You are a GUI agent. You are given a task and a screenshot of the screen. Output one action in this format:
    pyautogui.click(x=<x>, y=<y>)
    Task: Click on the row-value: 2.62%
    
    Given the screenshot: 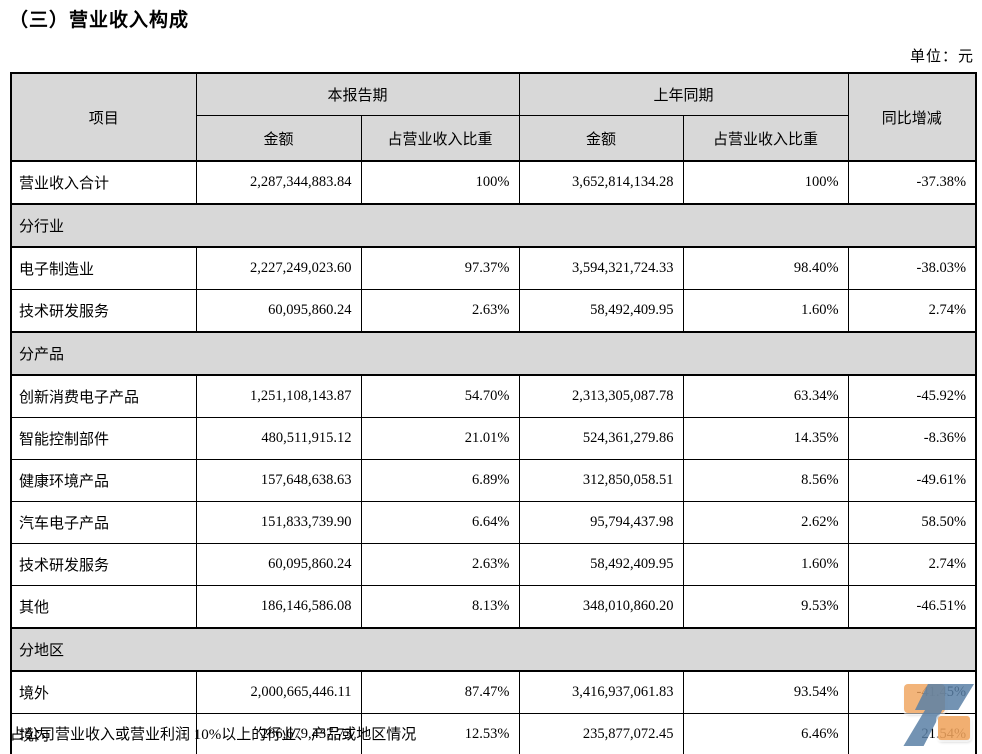 What is the action you would take?
    pyautogui.click(x=765, y=522)
    